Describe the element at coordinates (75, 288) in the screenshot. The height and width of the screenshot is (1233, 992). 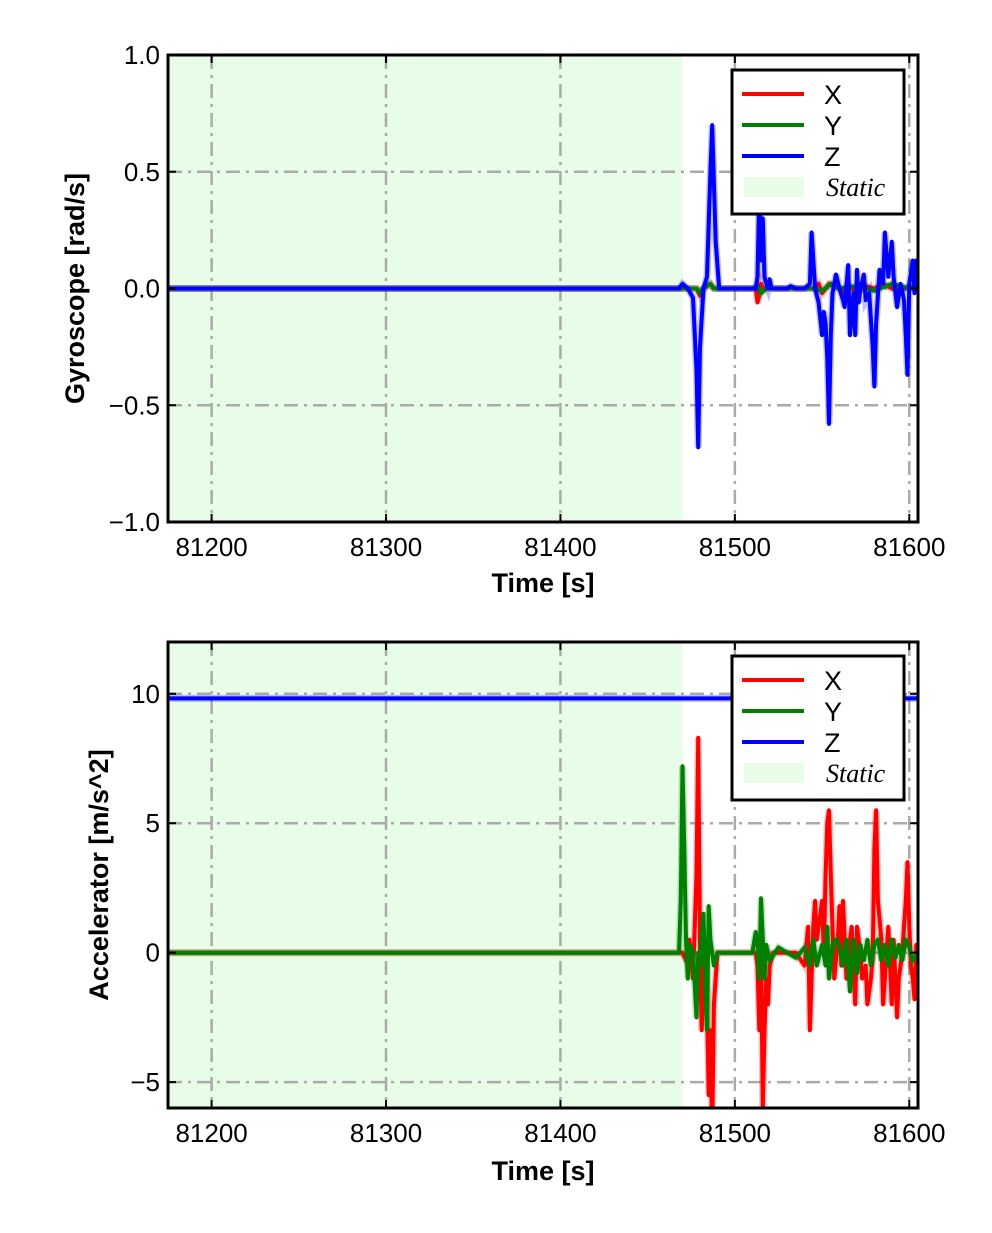
I see `y-axis-label: Gyroscope [rad/s]` at that location.